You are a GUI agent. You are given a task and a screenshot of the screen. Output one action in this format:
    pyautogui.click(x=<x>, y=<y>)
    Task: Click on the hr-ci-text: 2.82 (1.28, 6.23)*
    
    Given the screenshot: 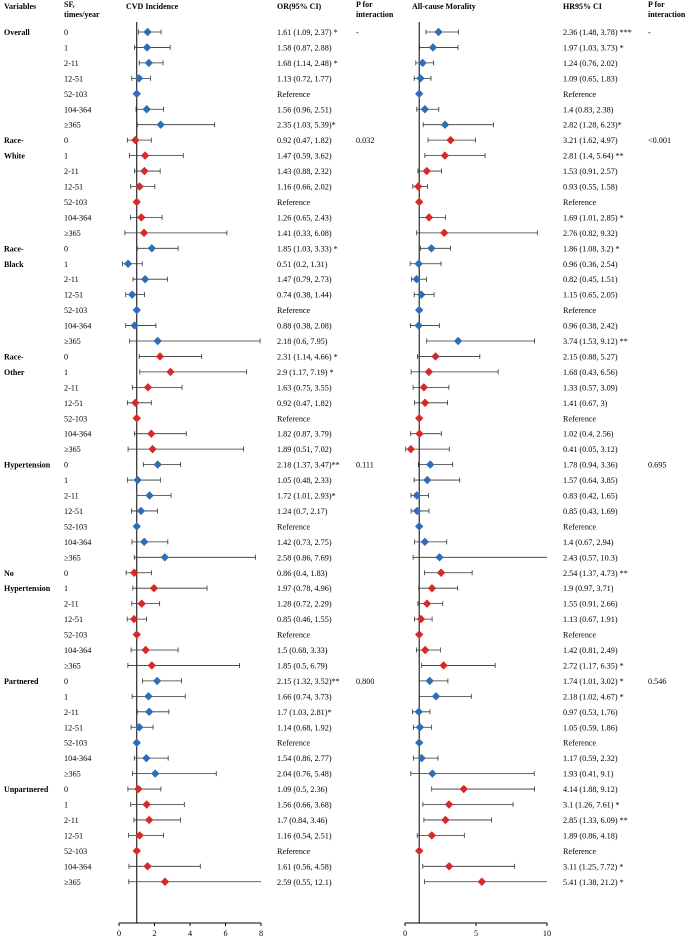 What is the action you would take?
    pyautogui.click(x=592, y=125)
    